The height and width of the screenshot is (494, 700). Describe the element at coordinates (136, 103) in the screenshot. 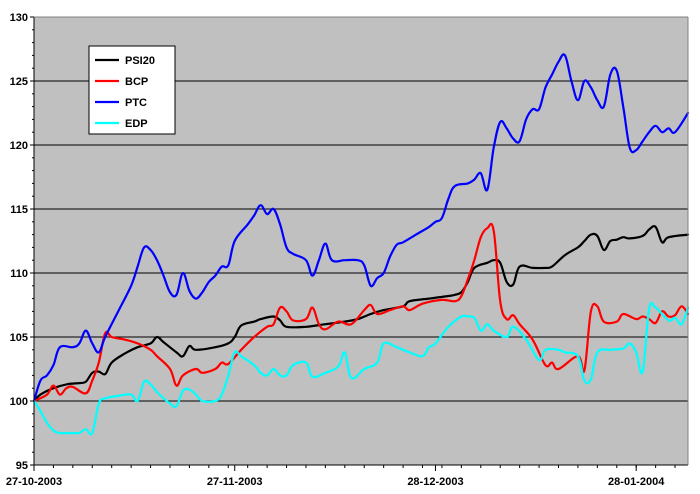

I see `legend-label-ptc: PTC` at that location.